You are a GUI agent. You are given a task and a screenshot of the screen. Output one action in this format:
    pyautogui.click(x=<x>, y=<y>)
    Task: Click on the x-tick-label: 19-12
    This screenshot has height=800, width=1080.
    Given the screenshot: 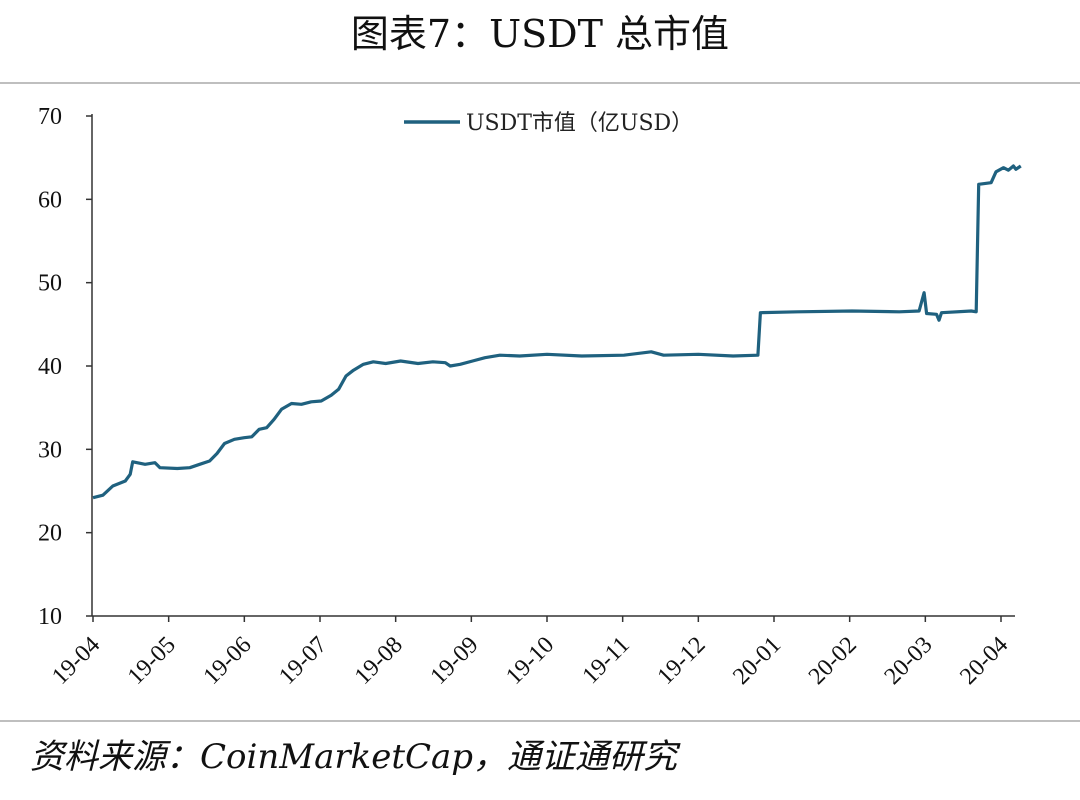 What is the action you would take?
    pyautogui.click(x=682, y=661)
    